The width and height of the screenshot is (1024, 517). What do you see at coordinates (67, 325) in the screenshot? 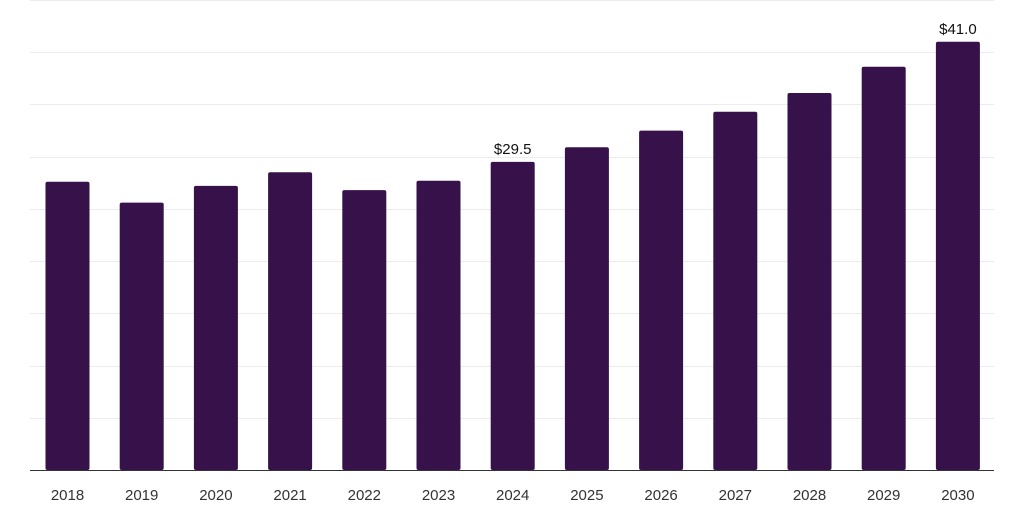
I see `bar-2018` at bounding box center [67, 325].